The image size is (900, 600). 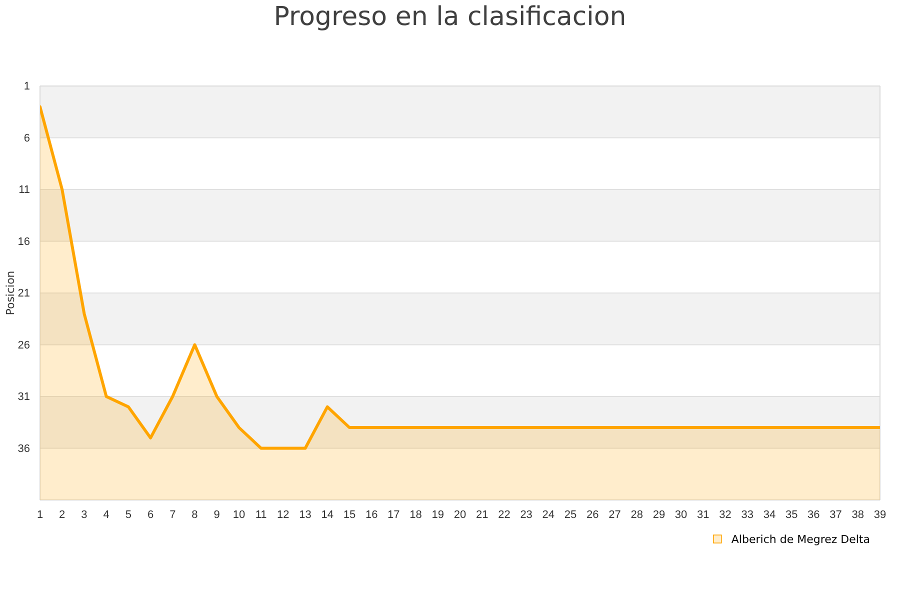 I want to click on y-axis-title: Posicion, so click(x=10, y=293).